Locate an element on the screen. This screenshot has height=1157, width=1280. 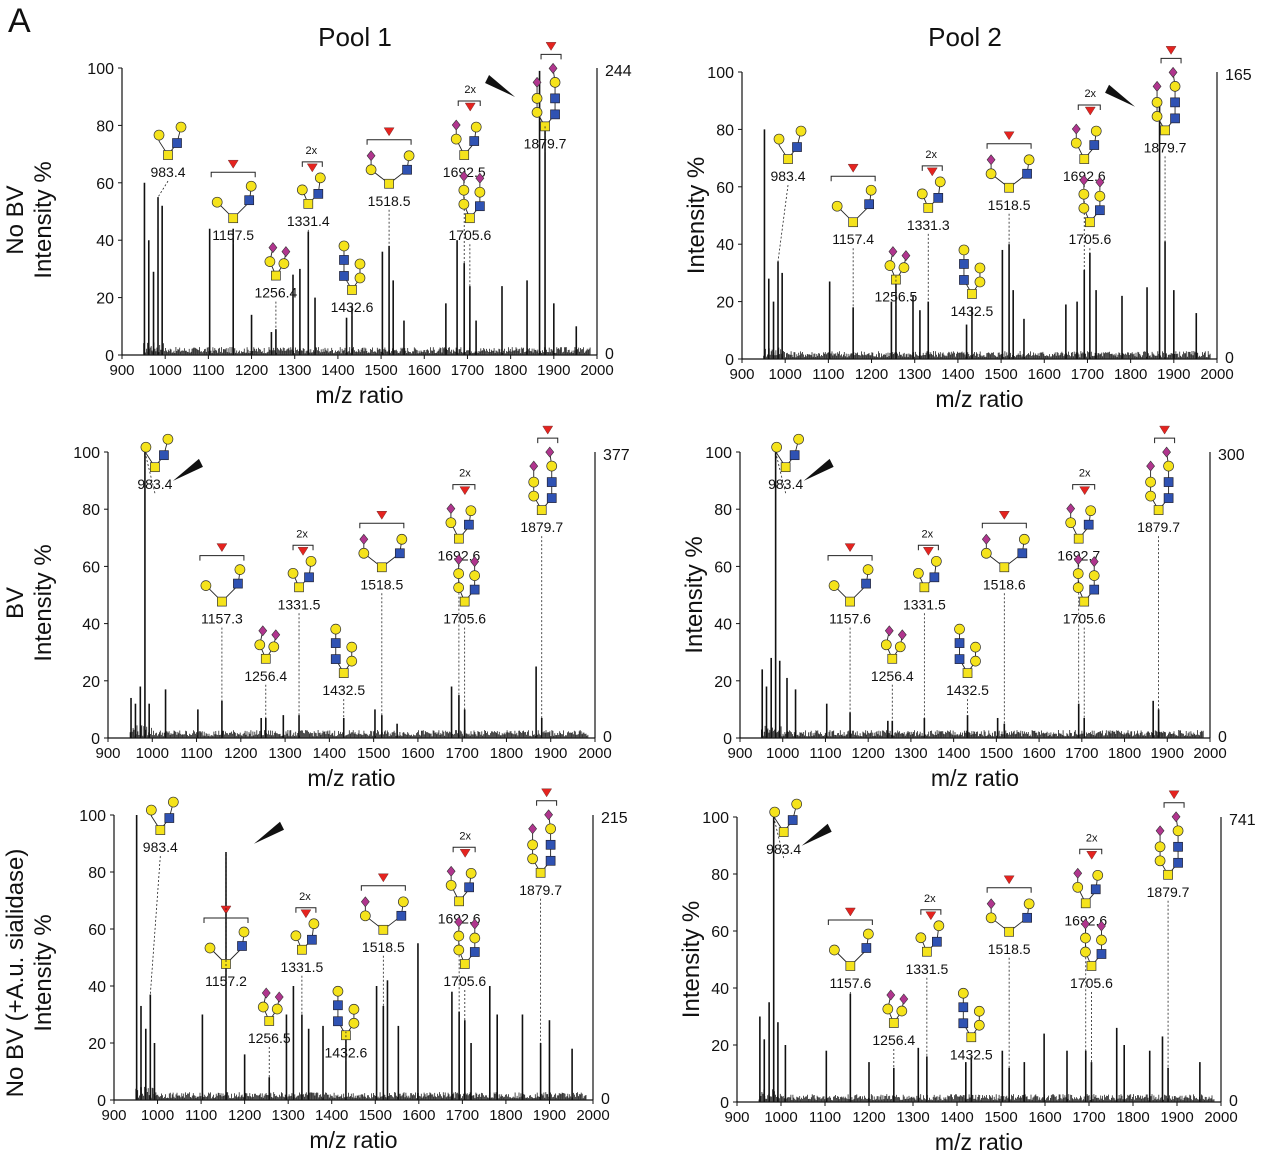
row-label-no-bv-sialidase: No BV (+A.u. sialidase) Intensity % is located at coordinates (30, 973).